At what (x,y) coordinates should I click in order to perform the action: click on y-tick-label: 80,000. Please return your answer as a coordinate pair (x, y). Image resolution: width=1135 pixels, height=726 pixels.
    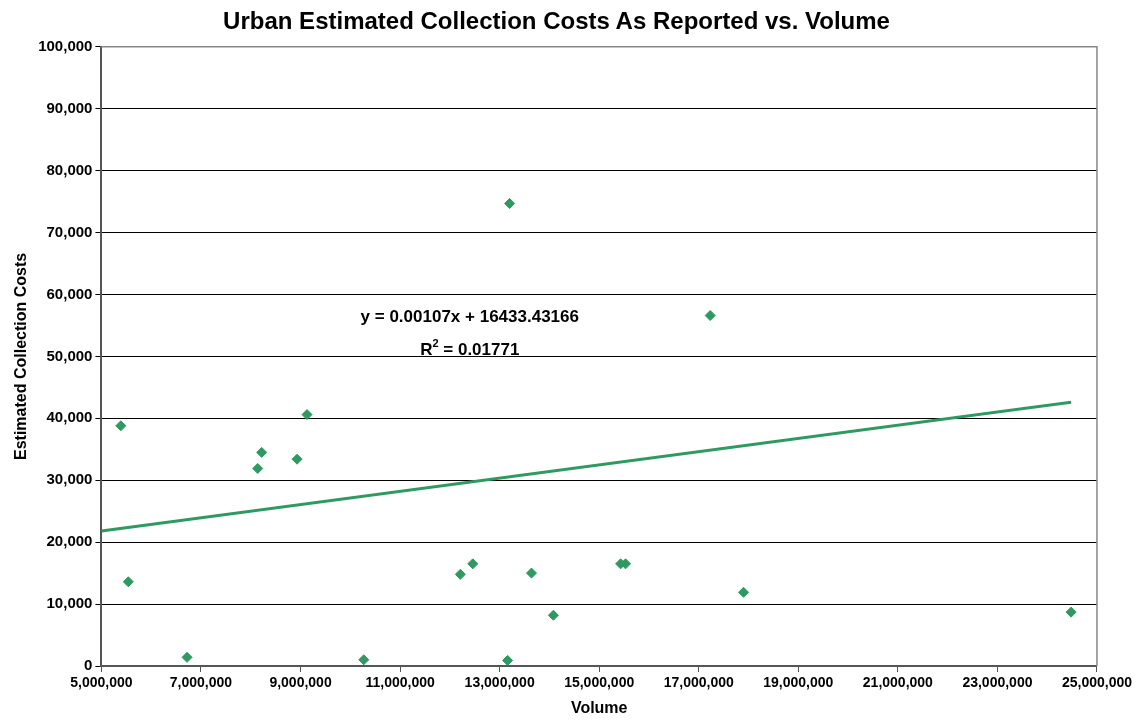
    Looking at the image, I should click on (69, 169).